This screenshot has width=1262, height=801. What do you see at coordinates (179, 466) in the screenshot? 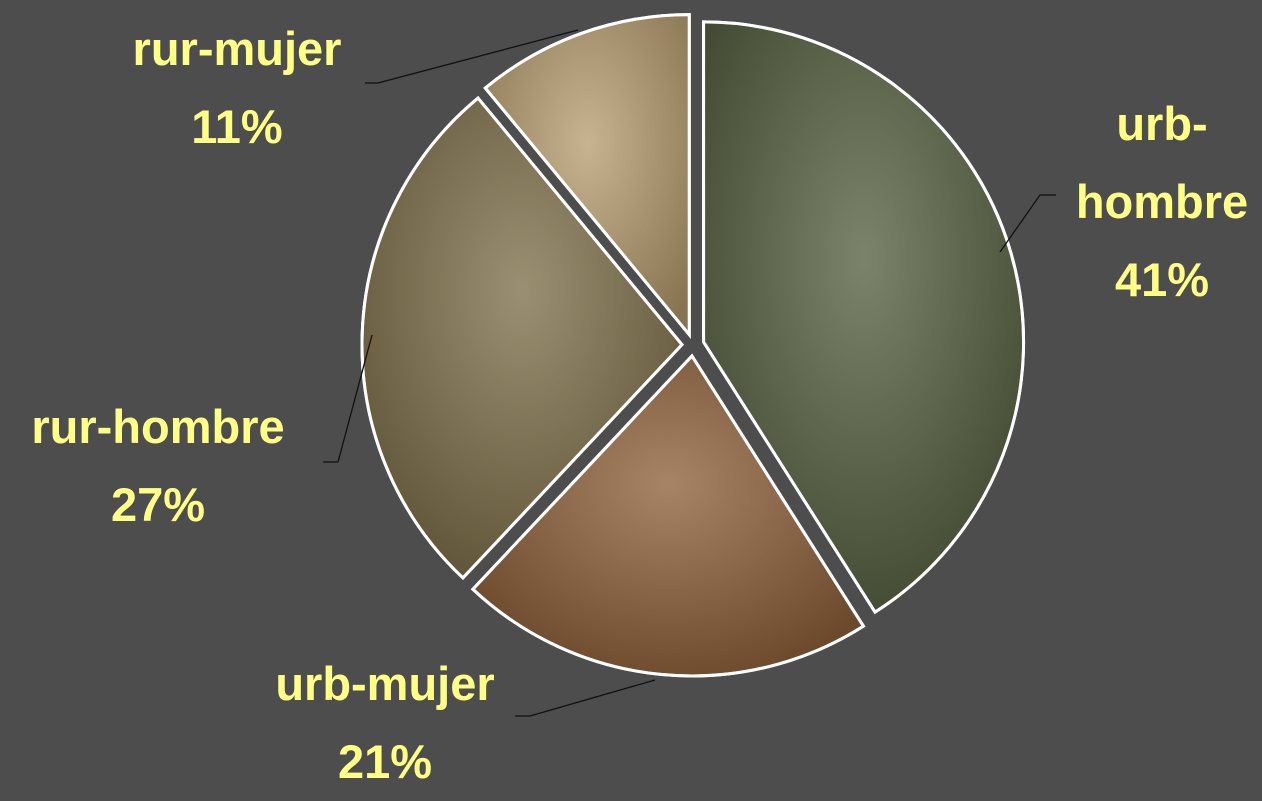
I see `slice-label: rur-hombre 27%` at bounding box center [179, 466].